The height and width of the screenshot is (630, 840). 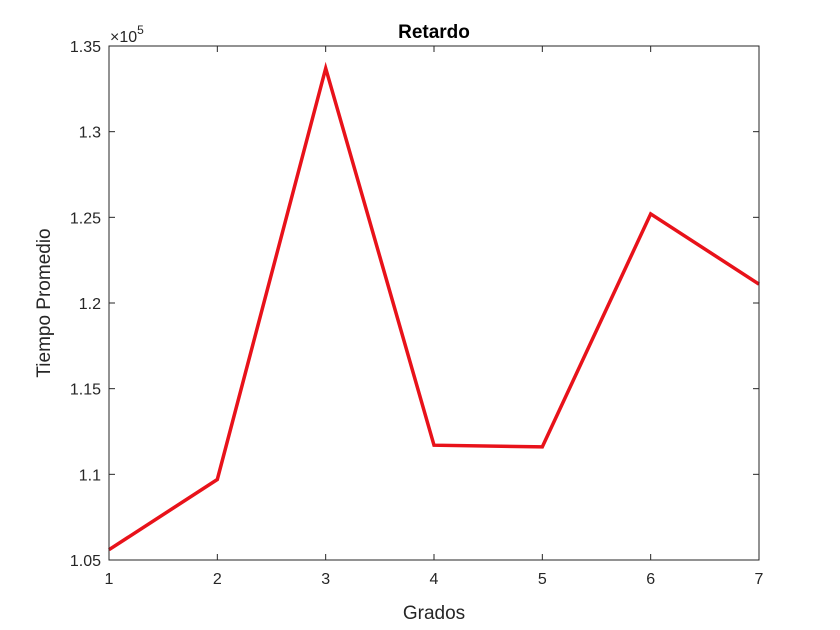 I want to click on y-tick-label: 1.15, so click(x=85, y=390).